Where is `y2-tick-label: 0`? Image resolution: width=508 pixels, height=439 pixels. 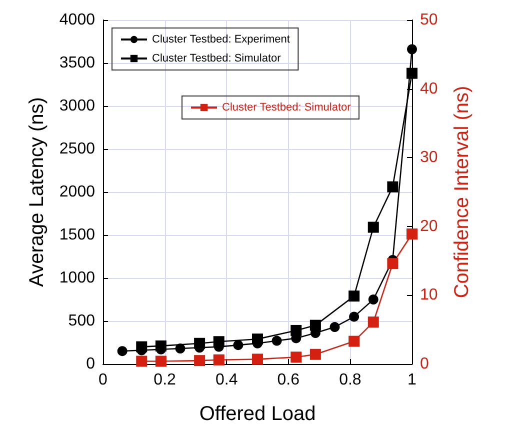
y2-tick-label: 0 is located at coordinates (424, 364).